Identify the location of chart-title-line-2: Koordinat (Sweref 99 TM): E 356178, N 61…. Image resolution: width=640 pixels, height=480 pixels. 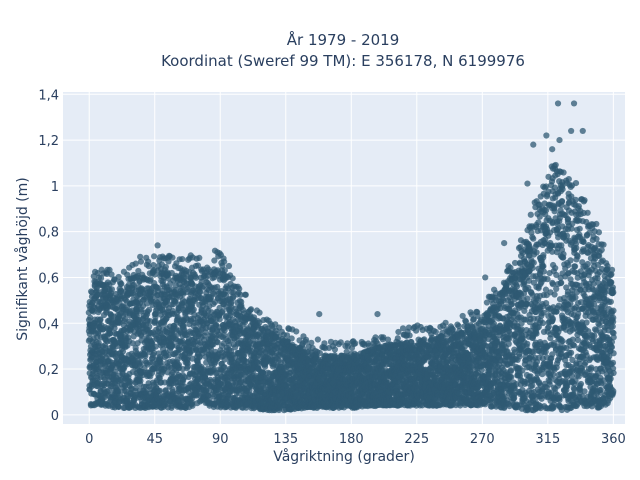
(343, 61).